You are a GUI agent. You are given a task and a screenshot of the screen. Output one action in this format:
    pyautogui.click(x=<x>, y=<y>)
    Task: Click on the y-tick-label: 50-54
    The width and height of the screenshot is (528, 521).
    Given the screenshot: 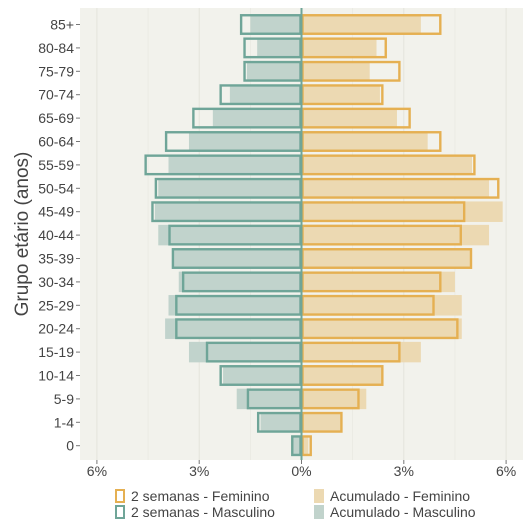 What is the action you would take?
    pyautogui.click(x=56, y=188)
    